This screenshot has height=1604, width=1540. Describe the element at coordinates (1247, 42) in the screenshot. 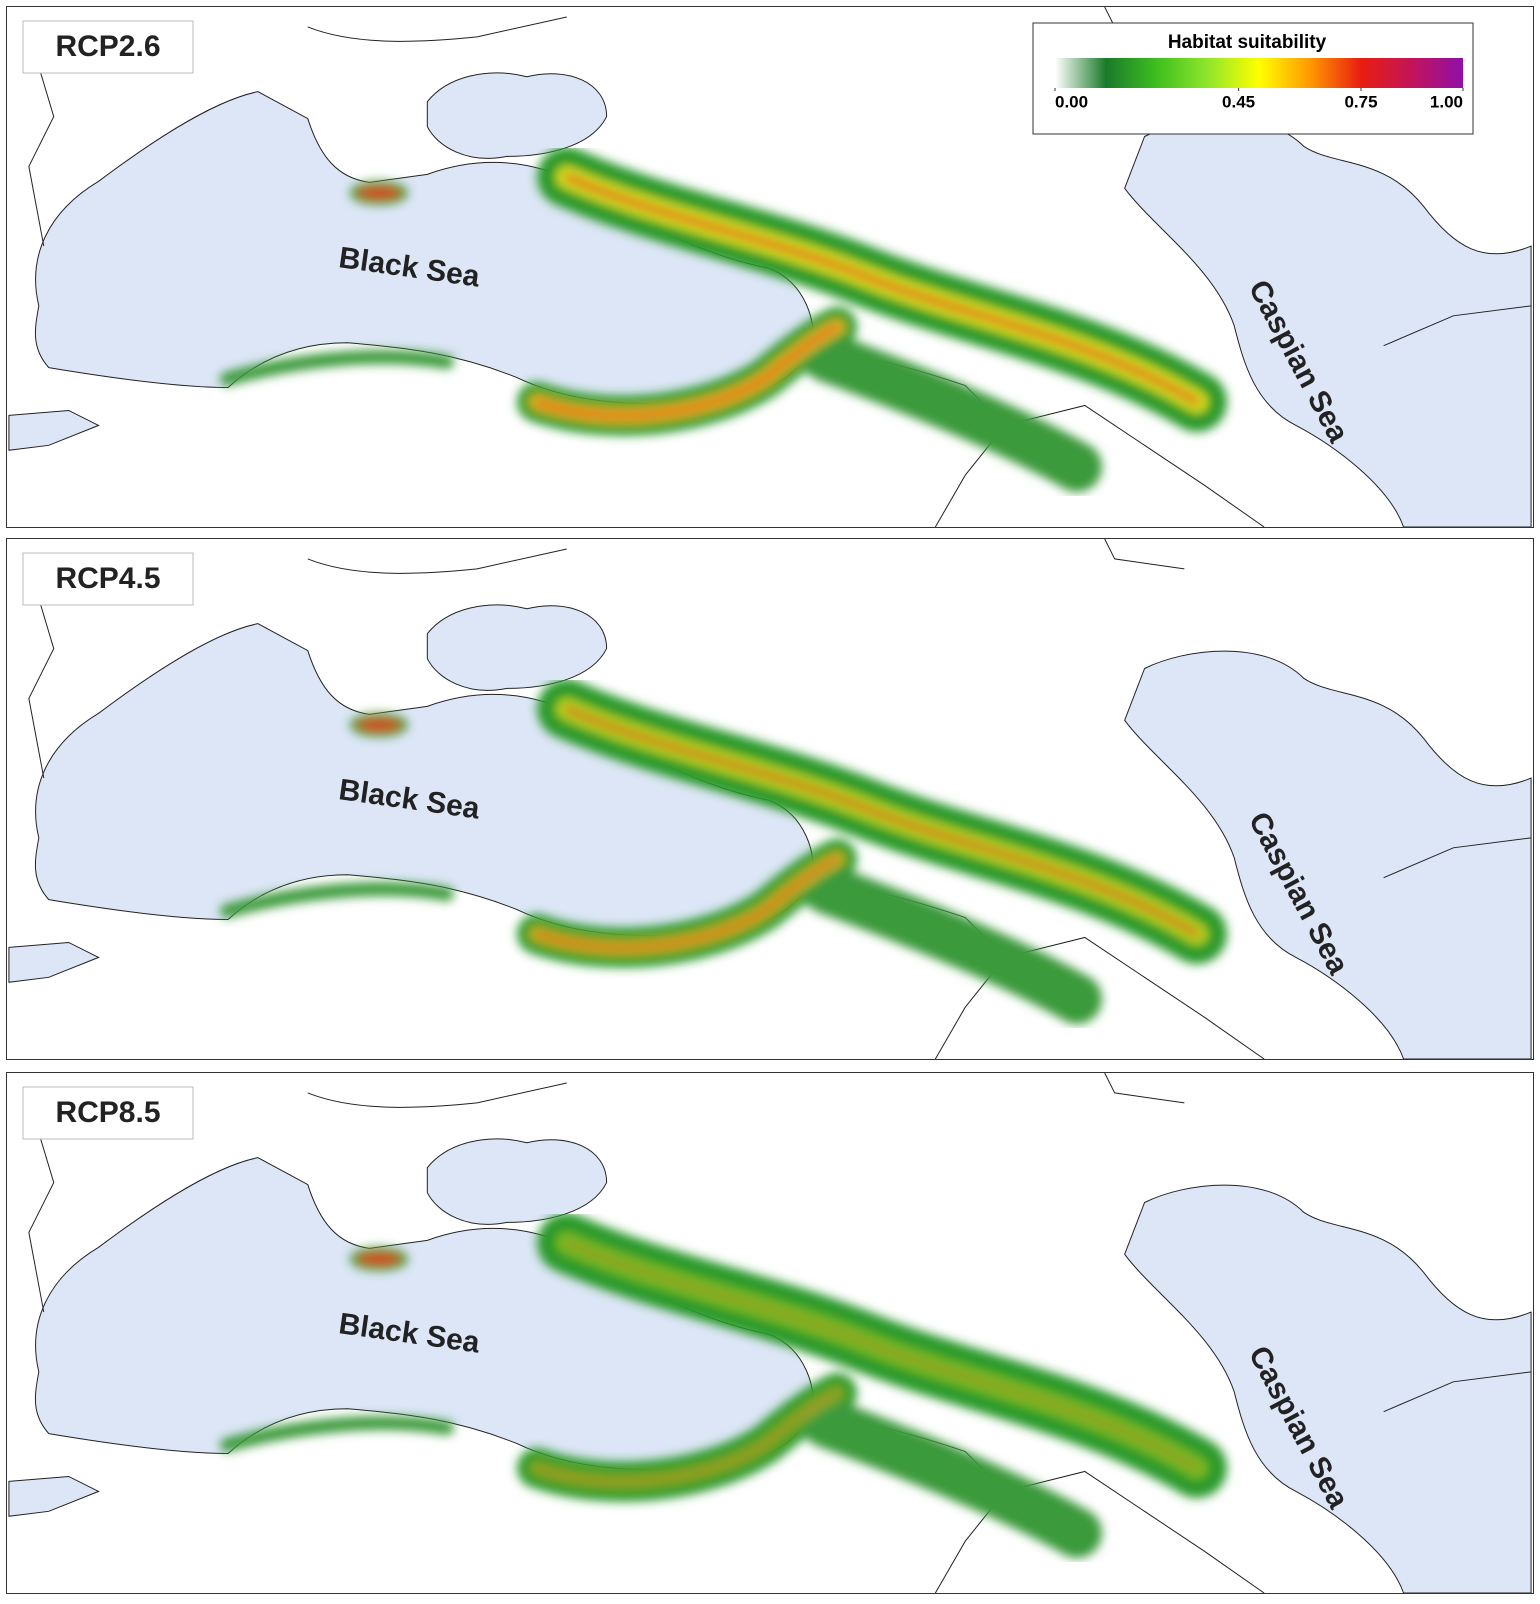

I see `legend-title: Habitat suitability` at that location.